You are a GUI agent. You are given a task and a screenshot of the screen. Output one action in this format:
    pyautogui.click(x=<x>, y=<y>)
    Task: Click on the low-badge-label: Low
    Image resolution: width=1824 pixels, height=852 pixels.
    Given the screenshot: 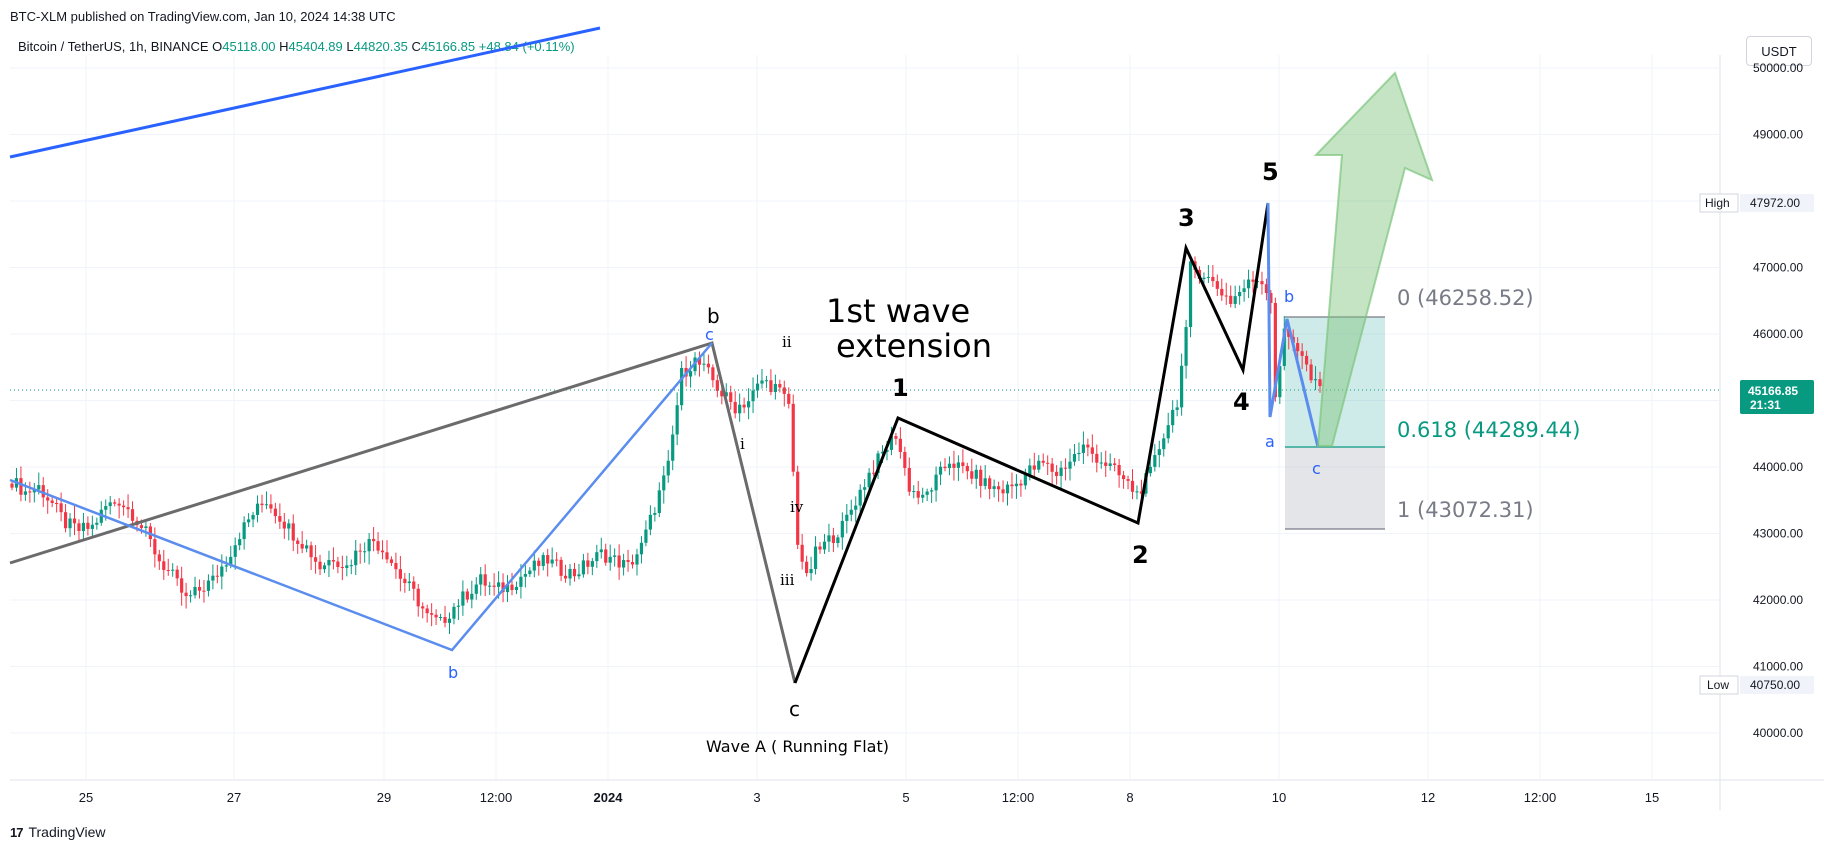 What is the action you would take?
    pyautogui.click(x=1718, y=685)
    